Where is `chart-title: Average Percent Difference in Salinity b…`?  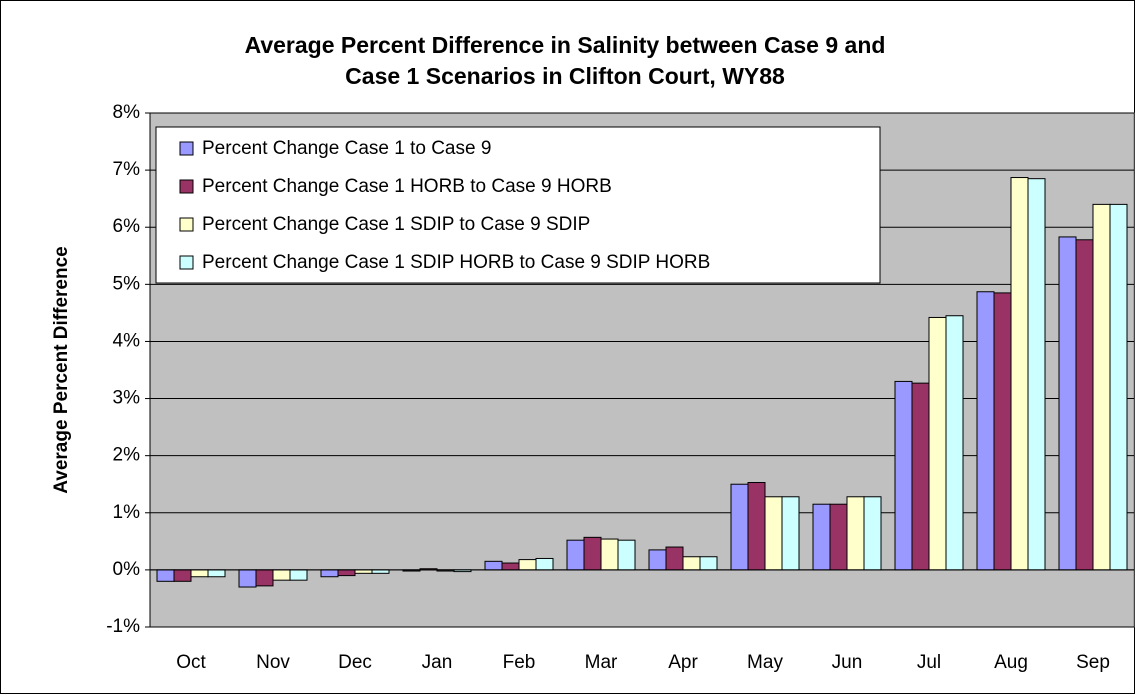 chart-title: Average Percent Difference in Salinity b… is located at coordinates (565, 45).